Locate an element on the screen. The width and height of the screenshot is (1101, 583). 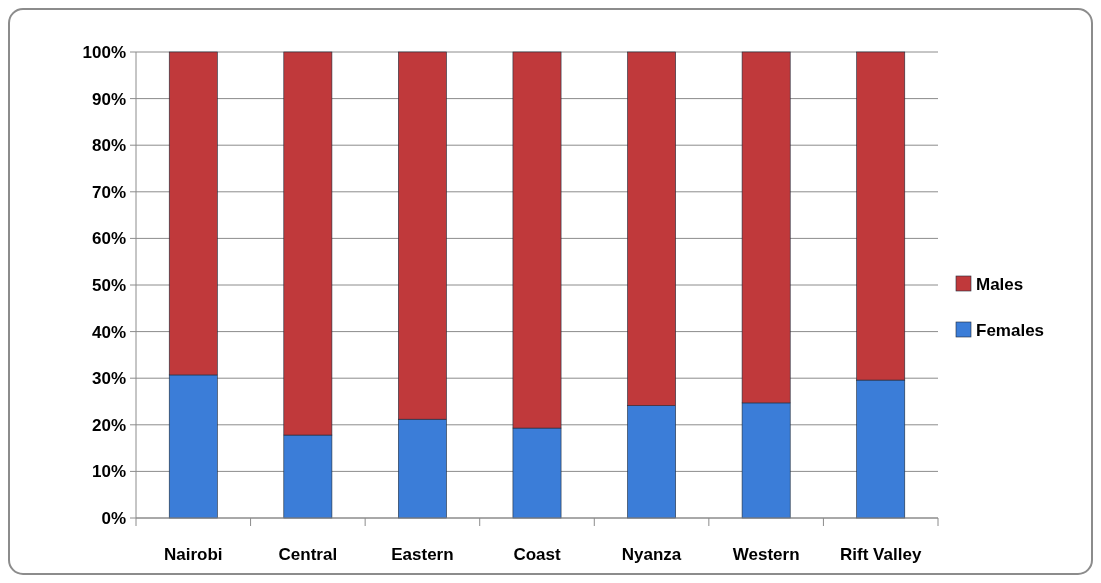
x-tick-label: Western is located at coordinates (766, 554).